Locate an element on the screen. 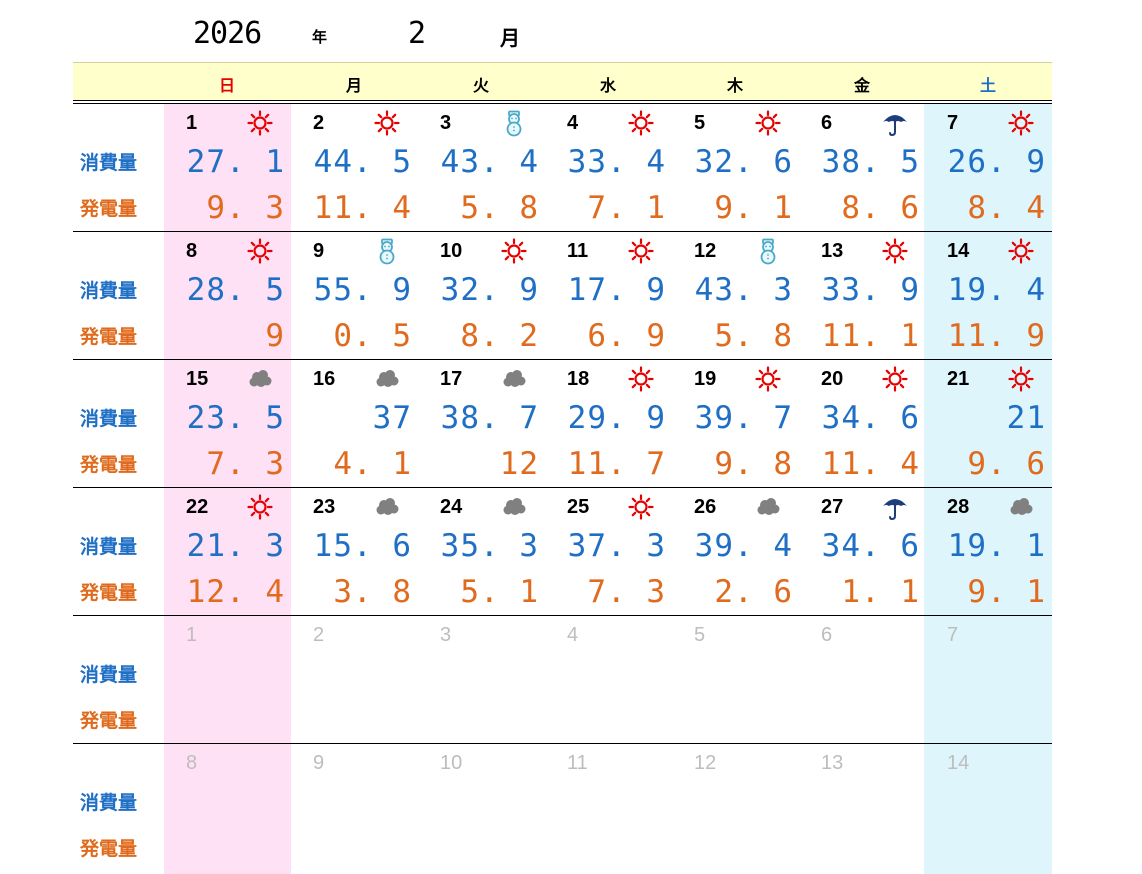 Image resolution: width=1142 pixels, height=874 pixels. day-cell: 11 17. 9 6. 9 is located at coordinates (608, 296).